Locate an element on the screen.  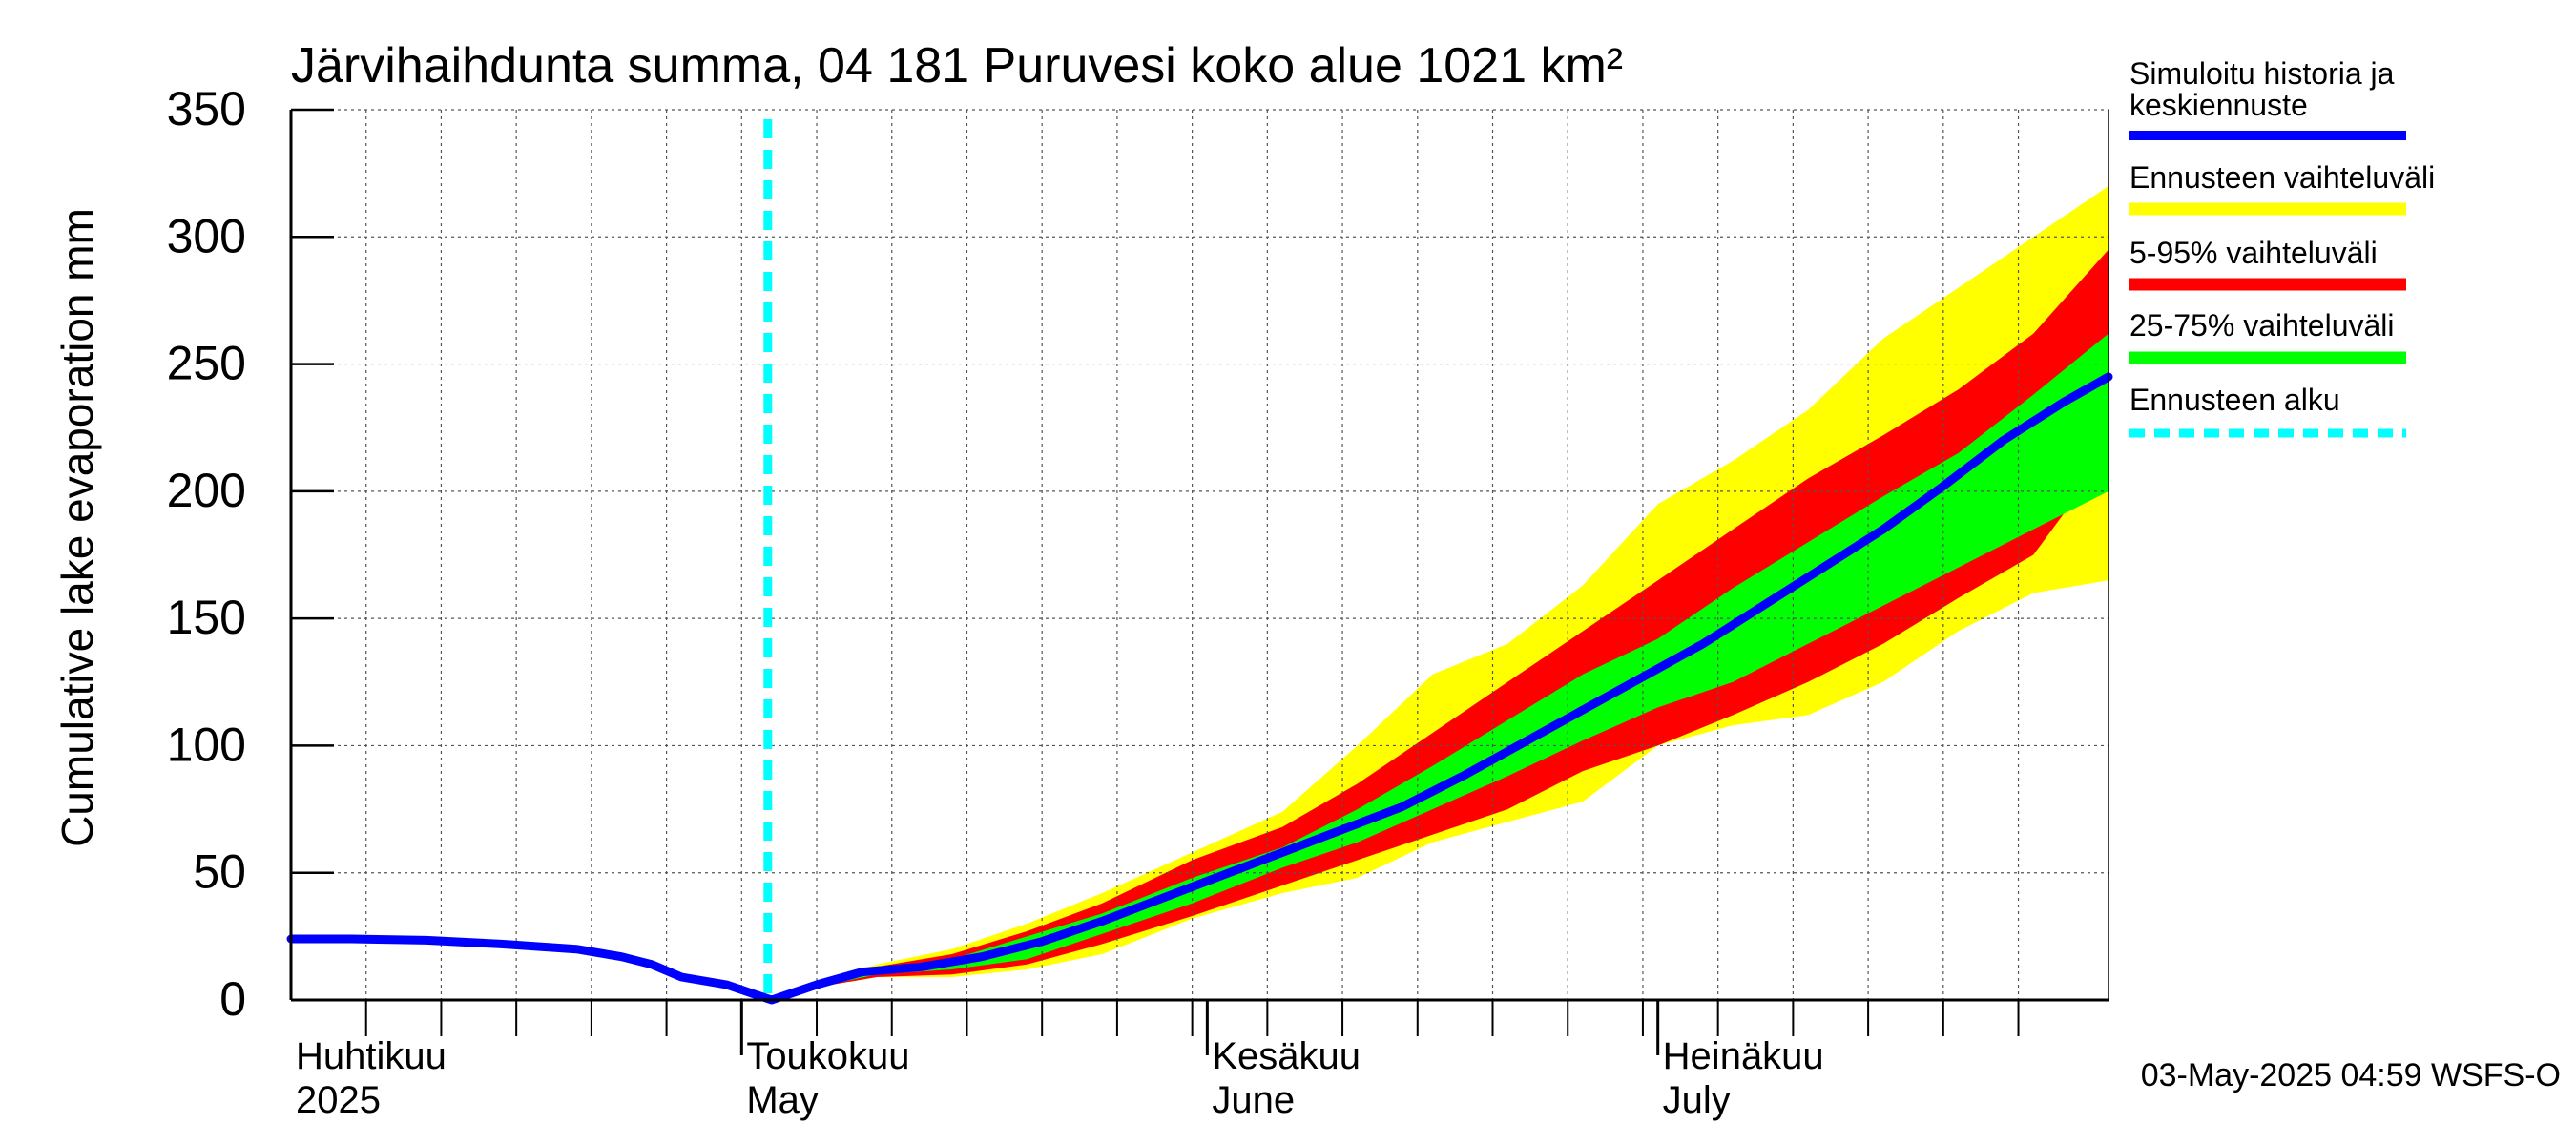
legend-label-2: 5-95% vaihteluväli is located at coordinates (2253, 253).